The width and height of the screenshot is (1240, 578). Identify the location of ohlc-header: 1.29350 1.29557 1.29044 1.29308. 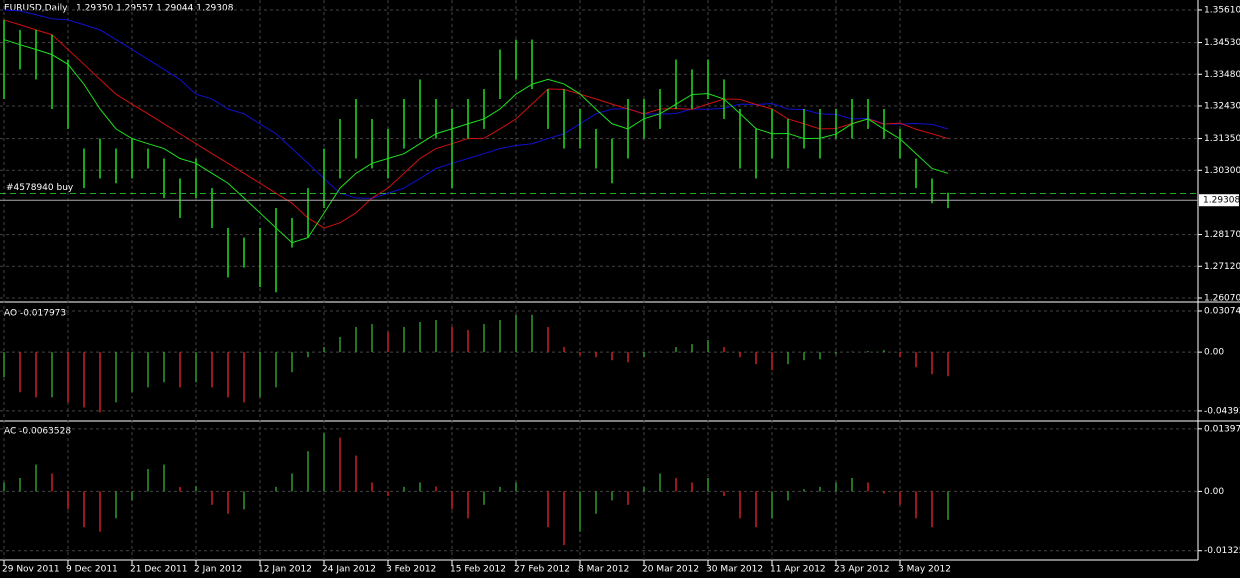
(155, 9).